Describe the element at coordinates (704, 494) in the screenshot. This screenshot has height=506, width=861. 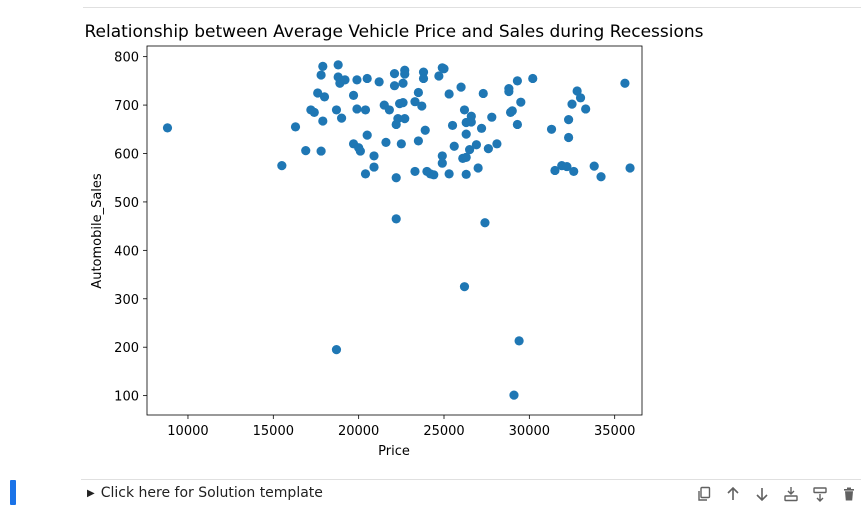
I see `duplicate-icon` at that location.